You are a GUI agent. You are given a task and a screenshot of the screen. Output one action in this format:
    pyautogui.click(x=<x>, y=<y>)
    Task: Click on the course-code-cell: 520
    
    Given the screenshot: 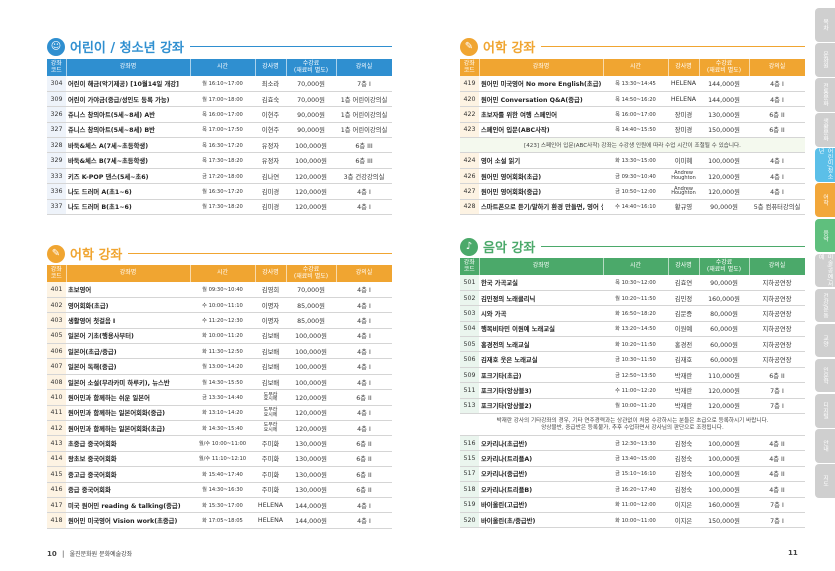 What is the action you would take?
    pyautogui.click(x=469, y=520)
    